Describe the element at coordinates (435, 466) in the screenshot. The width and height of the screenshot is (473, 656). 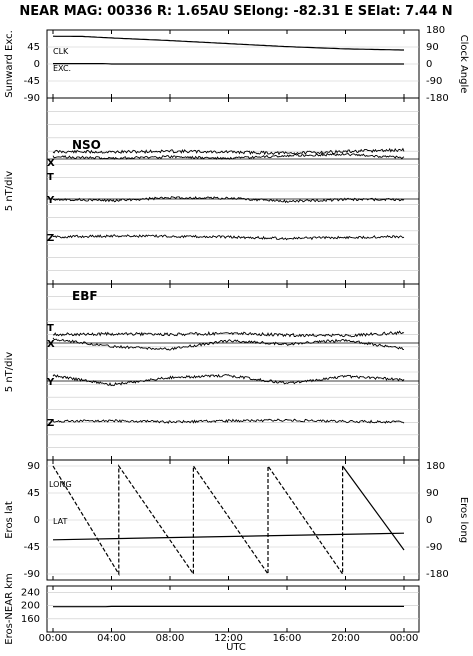
I see `eros-right-tick-label: 180` at that location.